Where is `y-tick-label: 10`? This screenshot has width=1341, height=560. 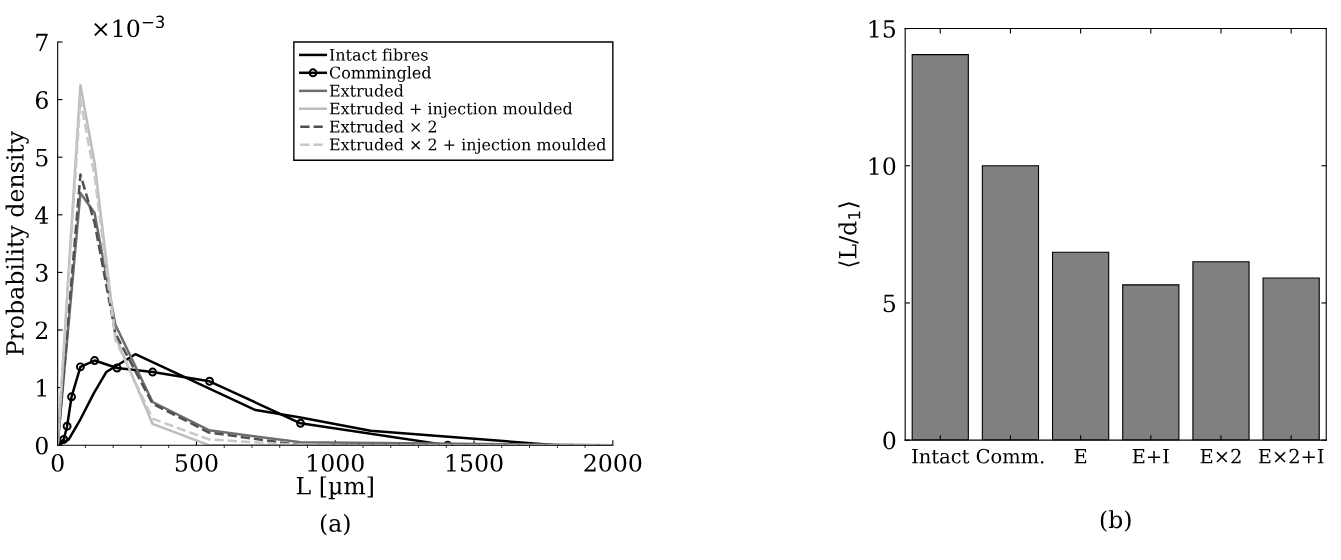
y-tick-label: 10 is located at coordinates (882, 166).